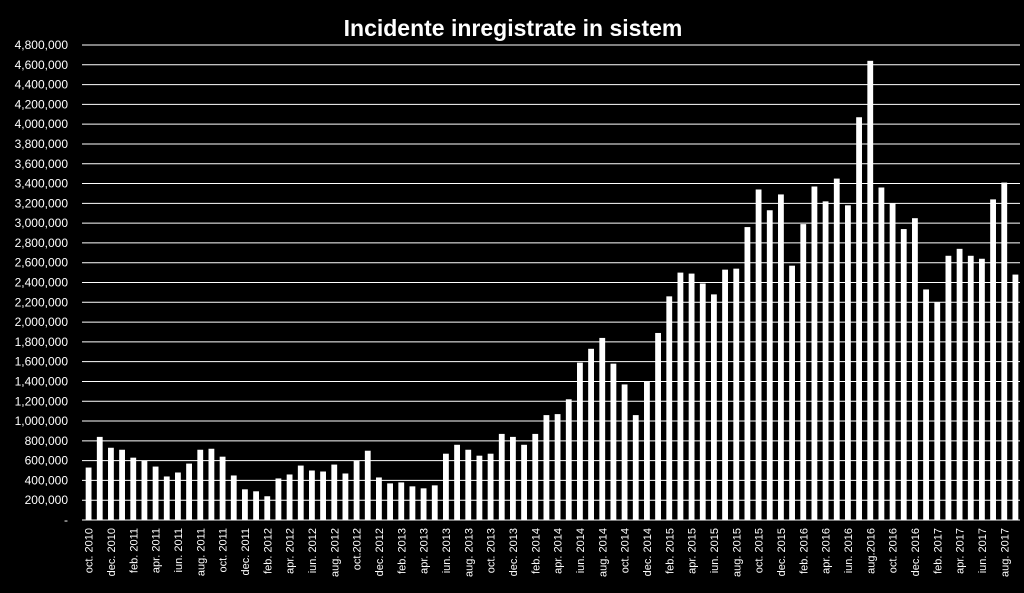  Describe the element at coordinates (157, 550) in the screenshot. I see `x-tick-label: apr. 2011` at that location.